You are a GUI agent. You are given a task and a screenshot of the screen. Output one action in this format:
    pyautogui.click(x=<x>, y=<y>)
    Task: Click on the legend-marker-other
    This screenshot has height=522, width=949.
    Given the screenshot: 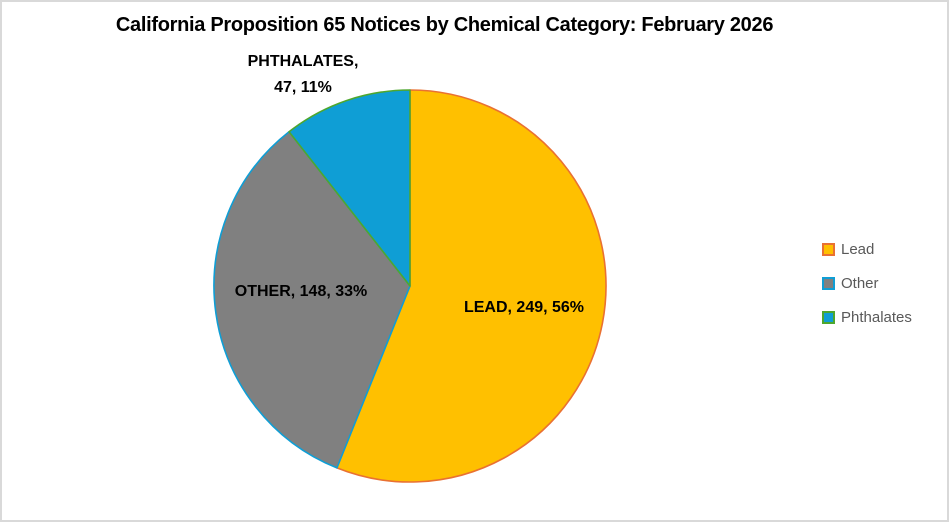 What is the action you would take?
    pyautogui.click(x=828, y=283)
    